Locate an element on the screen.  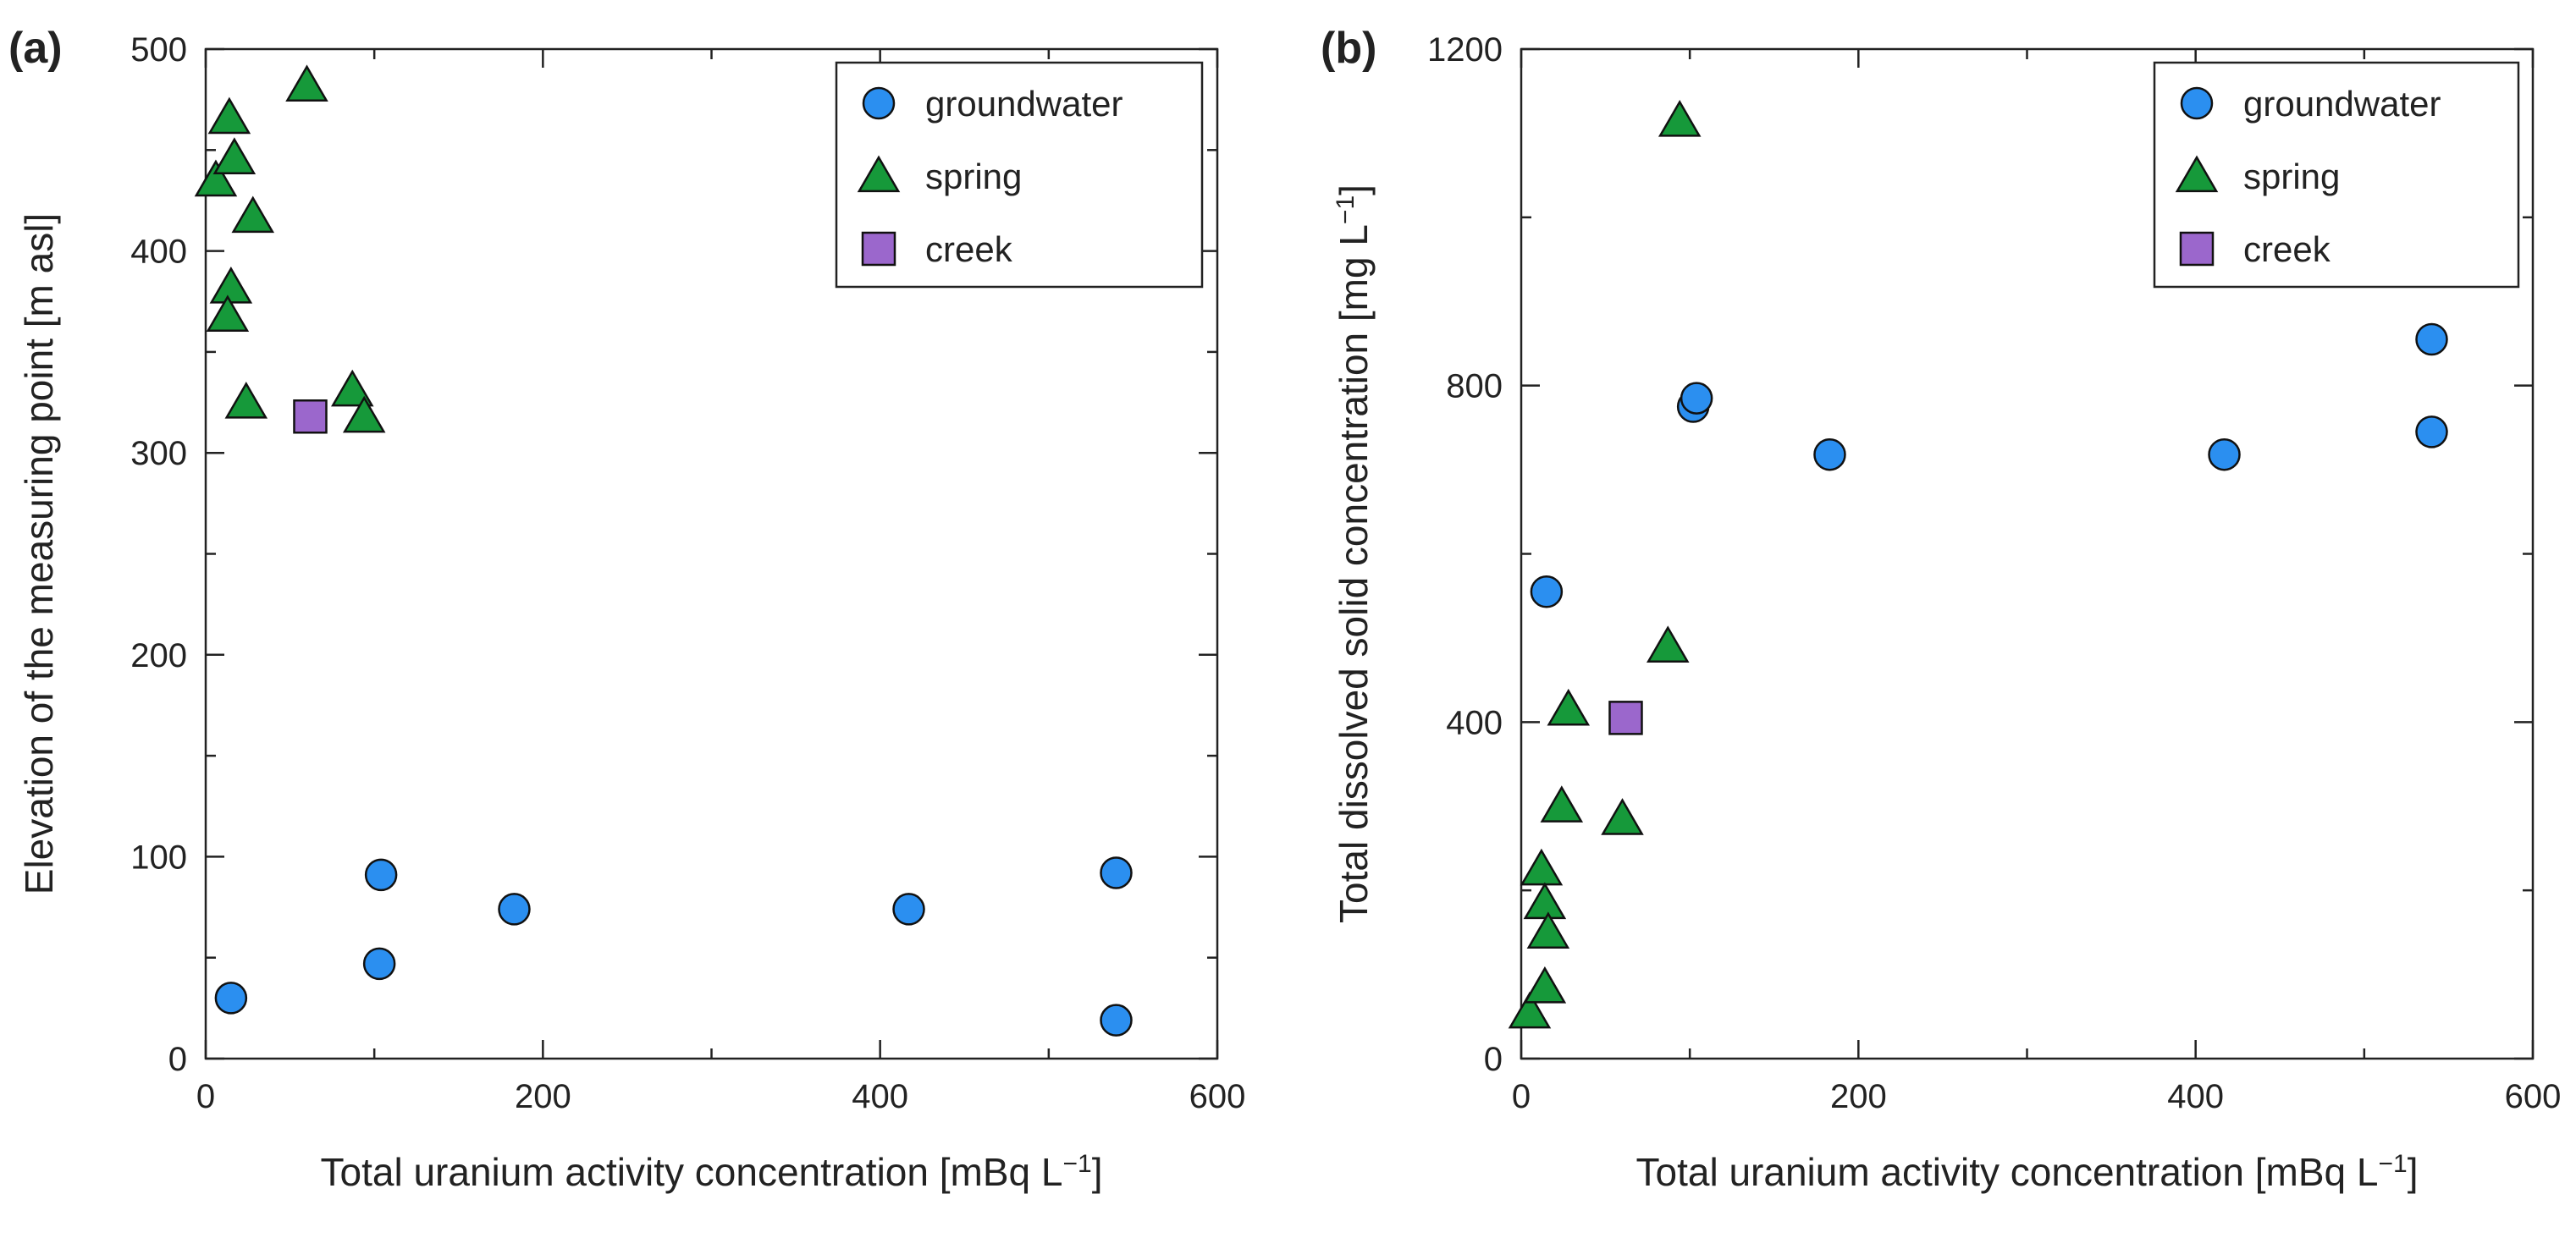
y-tick-label: 800 is located at coordinates (1475, 386).